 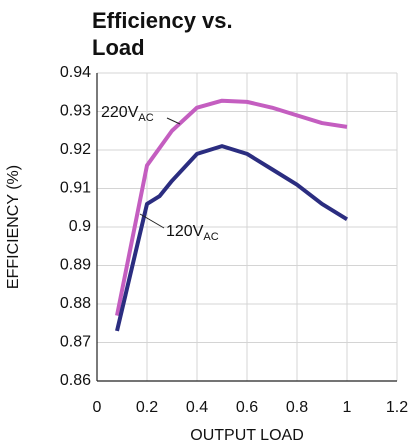 What do you see at coordinates (75, 111) in the screenshot?
I see `y-tick-label: 0.93` at bounding box center [75, 111].